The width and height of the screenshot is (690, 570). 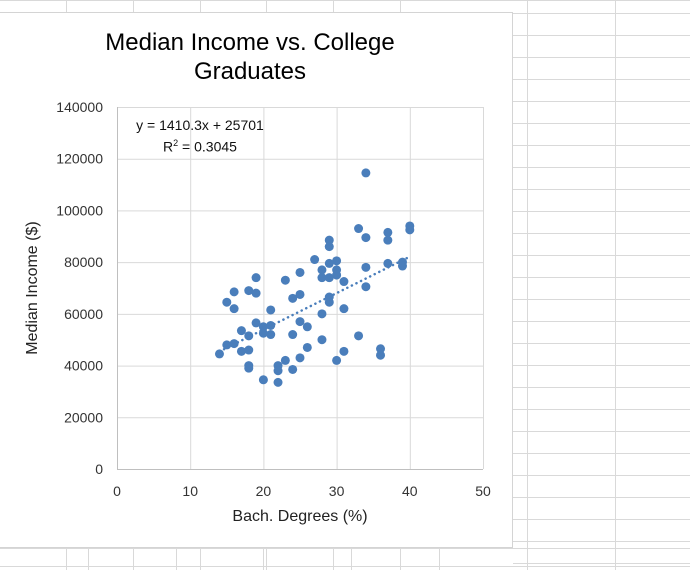 What do you see at coordinates (250, 57) in the screenshot?
I see `chart-title: Median Income vs. College Graduates` at bounding box center [250, 57].